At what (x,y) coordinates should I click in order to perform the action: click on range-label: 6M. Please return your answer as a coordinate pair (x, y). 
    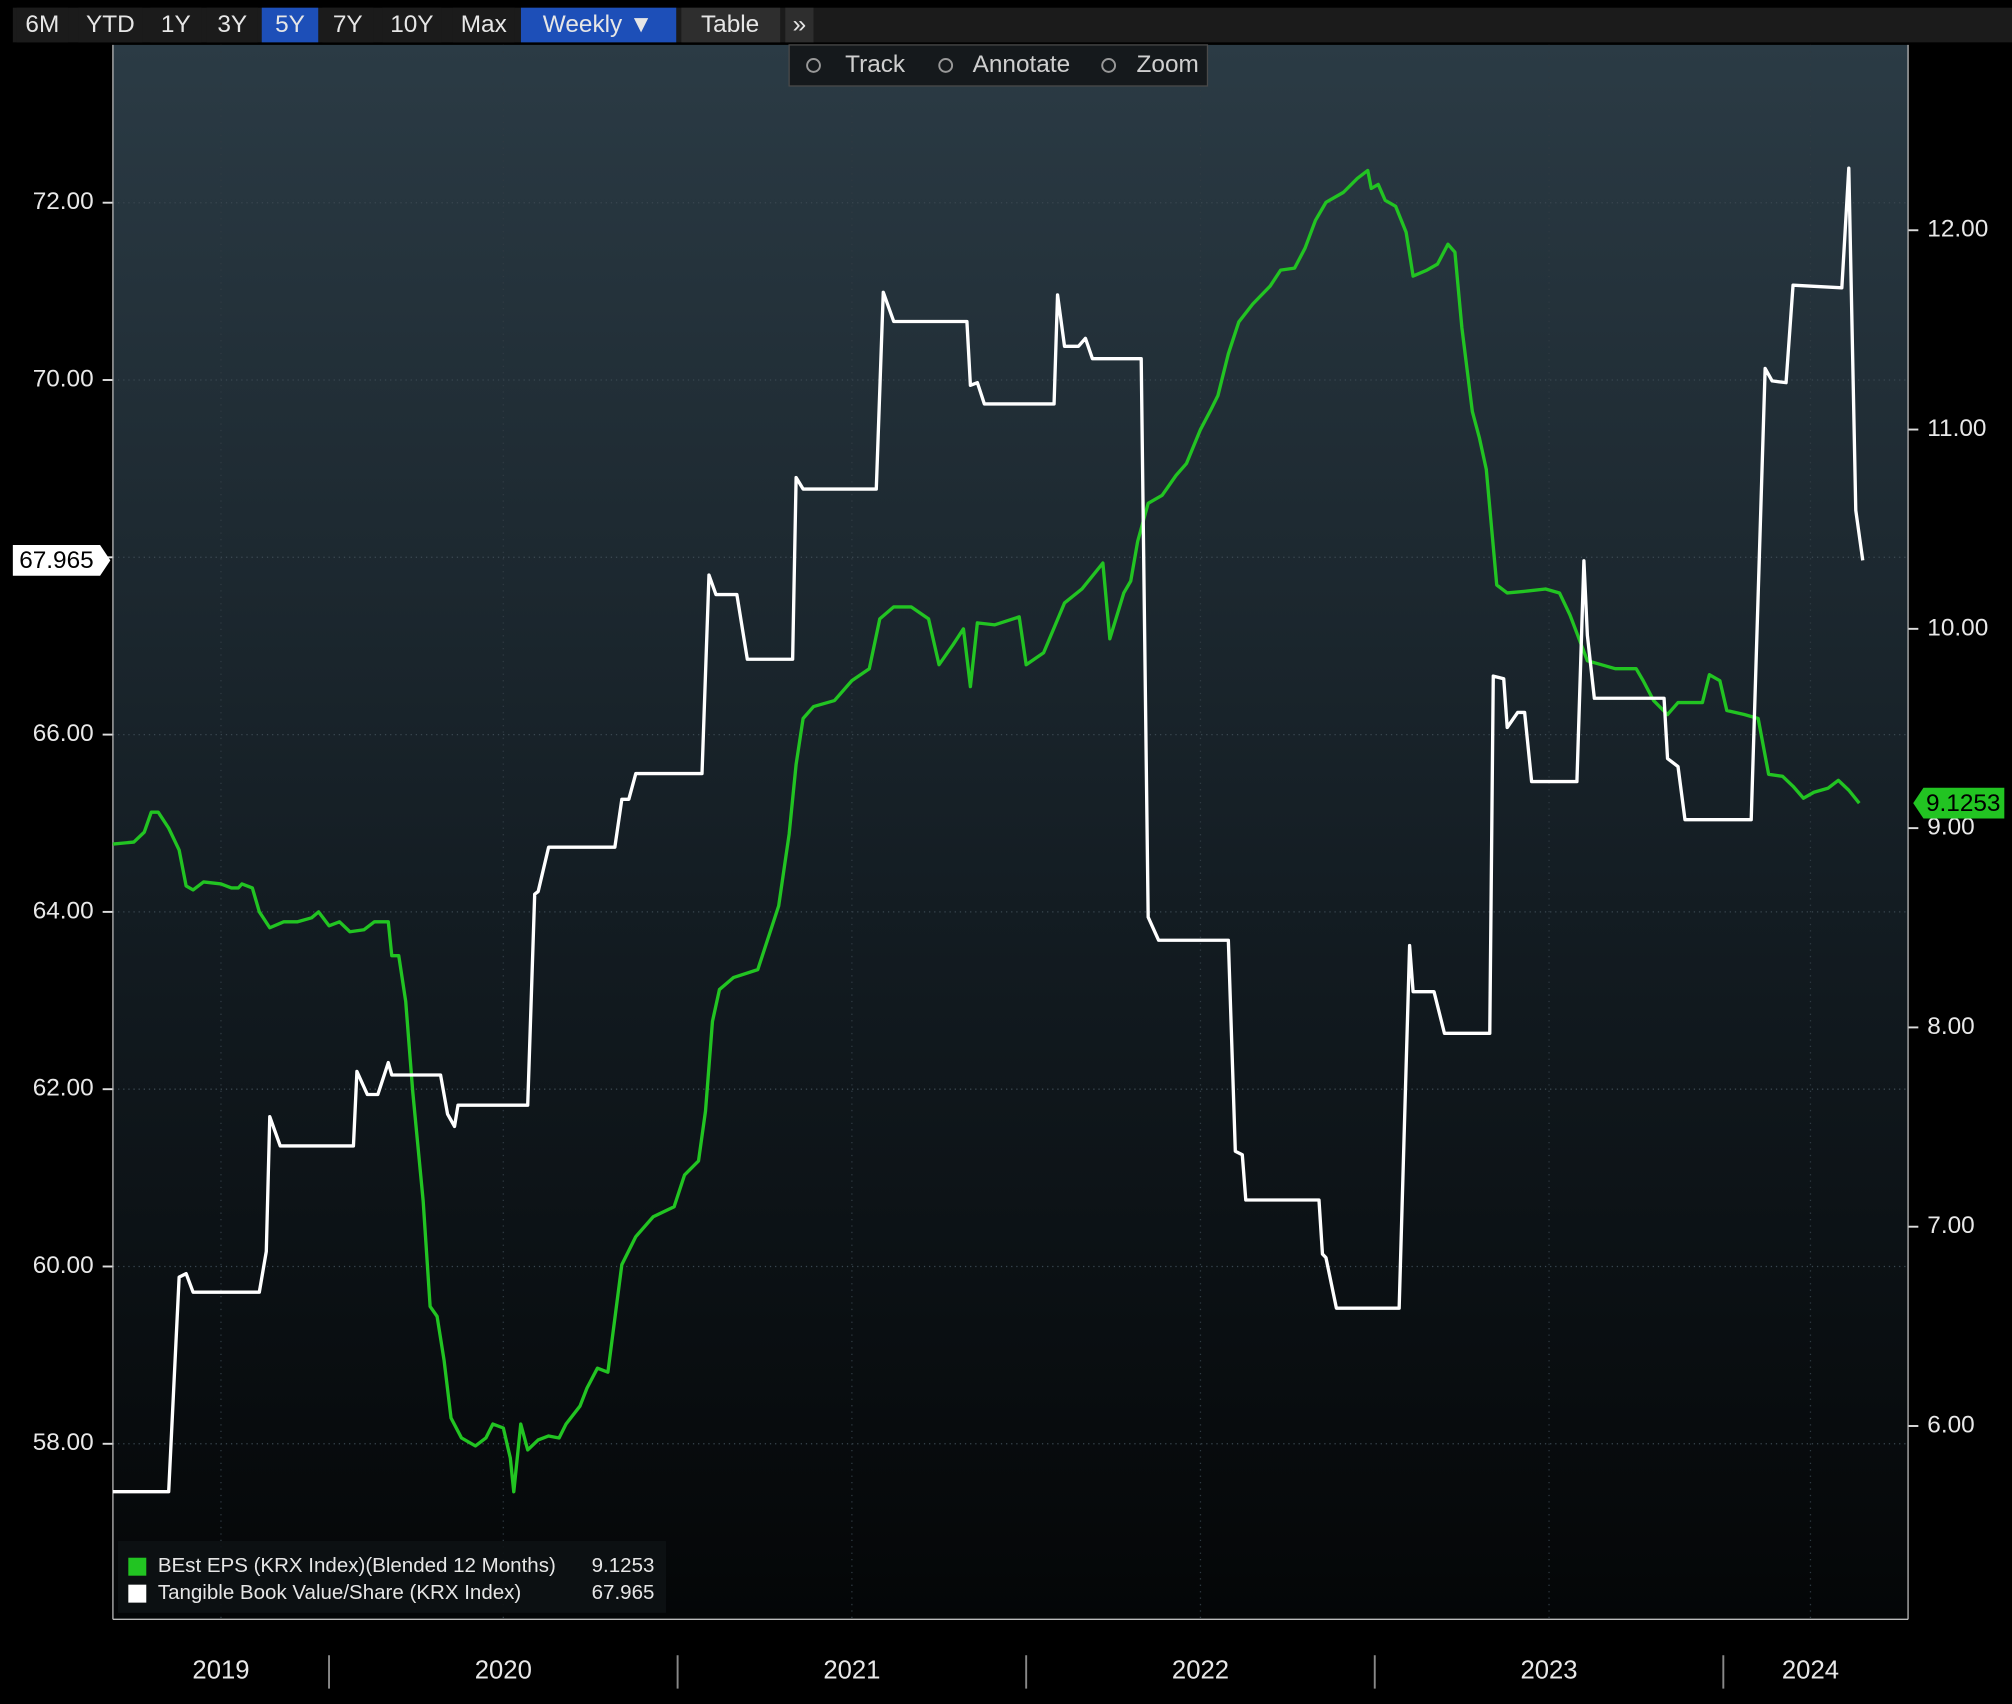
    Looking at the image, I should click on (42, 24).